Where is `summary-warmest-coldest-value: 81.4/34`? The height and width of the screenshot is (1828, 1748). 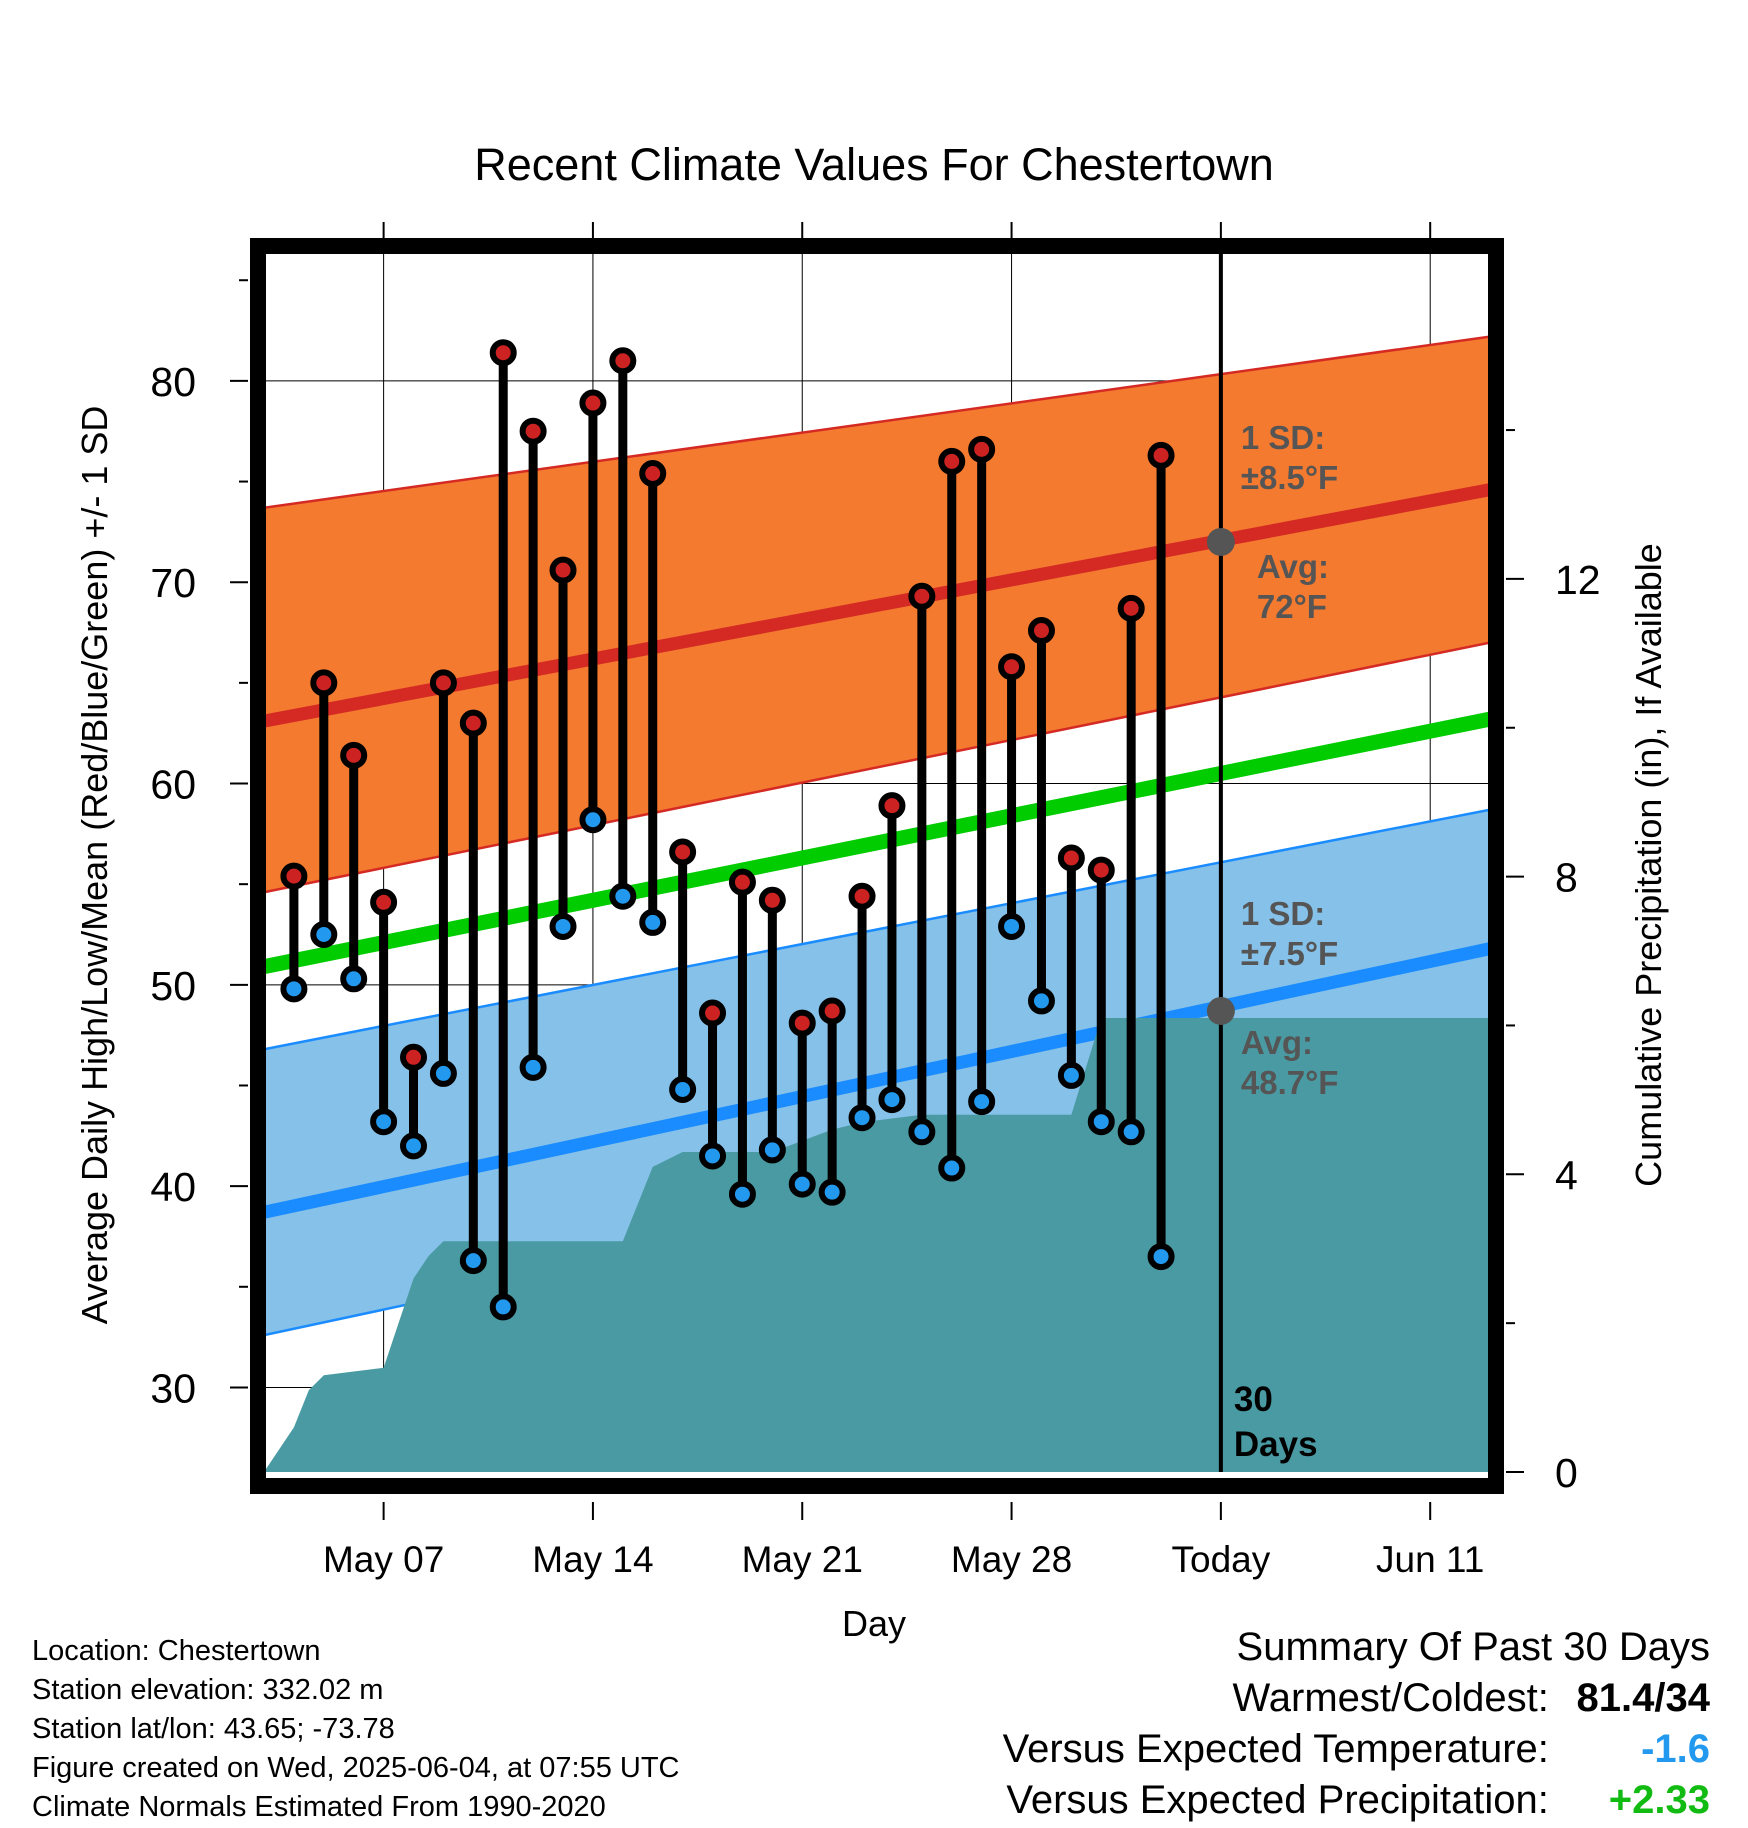 summary-warmest-coldest-value: 81.4/34 is located at coordinates (1643, 1698).